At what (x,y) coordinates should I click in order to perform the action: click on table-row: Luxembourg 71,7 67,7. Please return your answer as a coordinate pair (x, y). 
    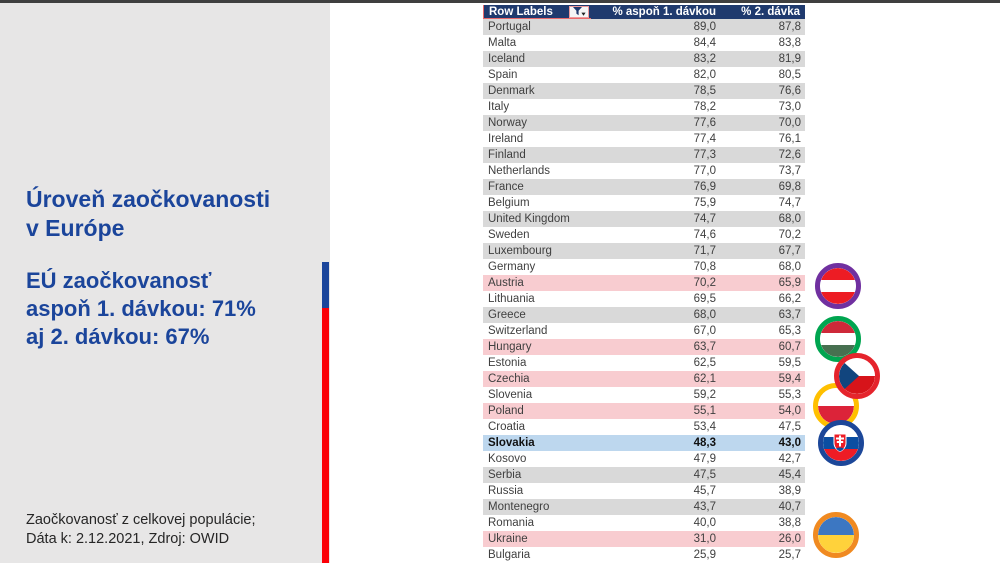
    Looking at the image, I should click on (644, 251).